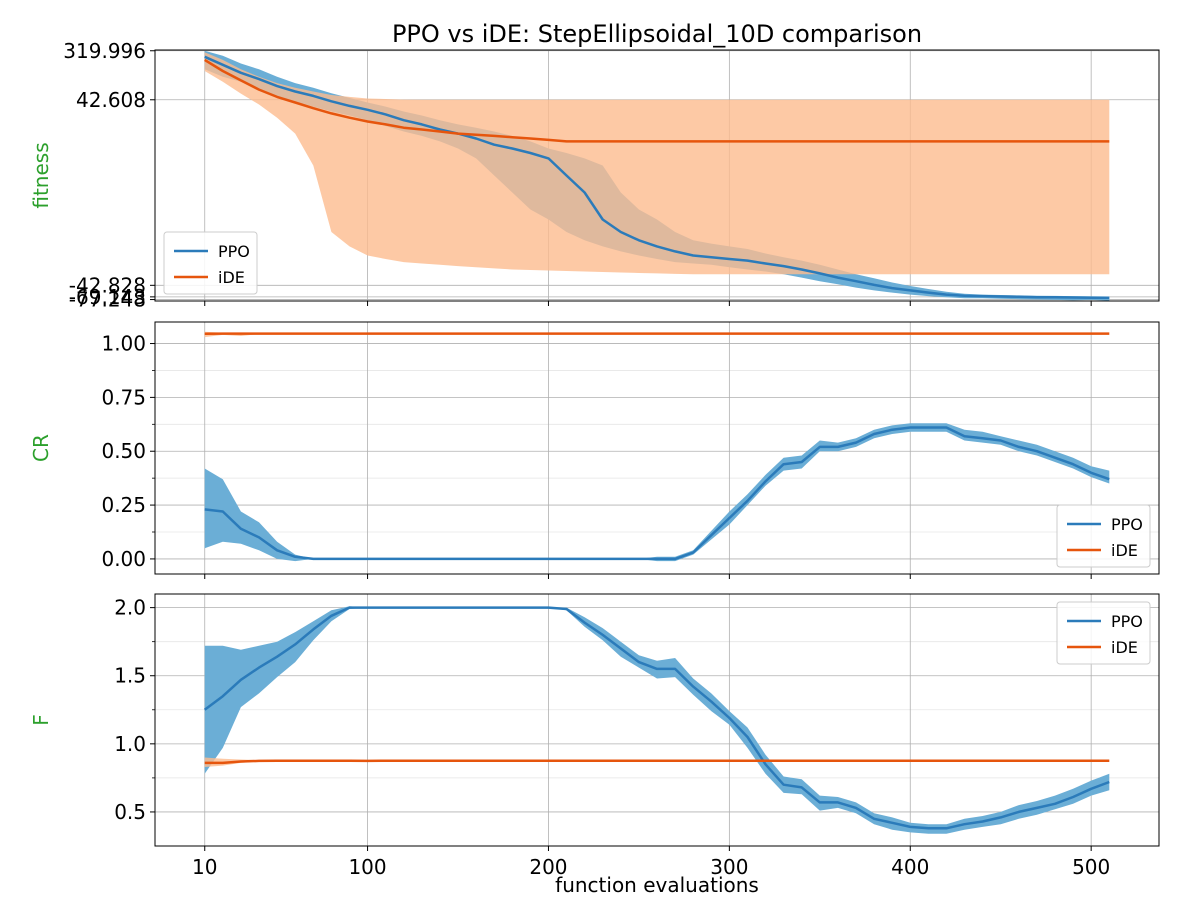 This screenshot has width=1200, height=900. What do you see at coordinates (41, 448) in the screenshot?
I see `y-axis-label: CR` at bounding box center [41, 448].